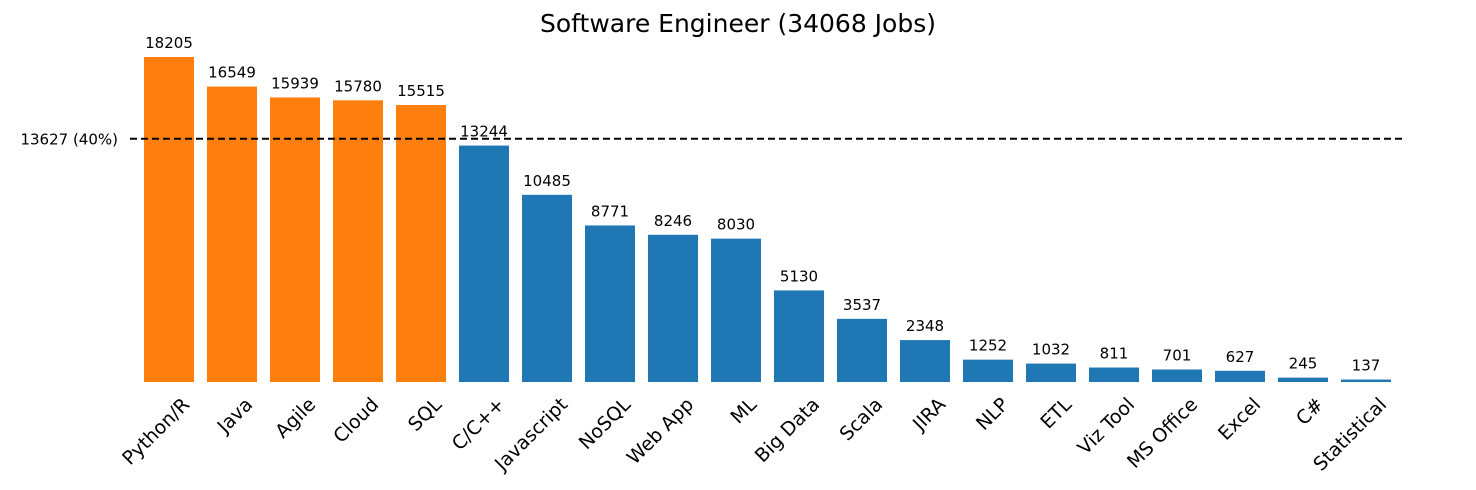 The image size is (1476, 490). I want to click on x-tick-label: JIRA, so click(929, 415).